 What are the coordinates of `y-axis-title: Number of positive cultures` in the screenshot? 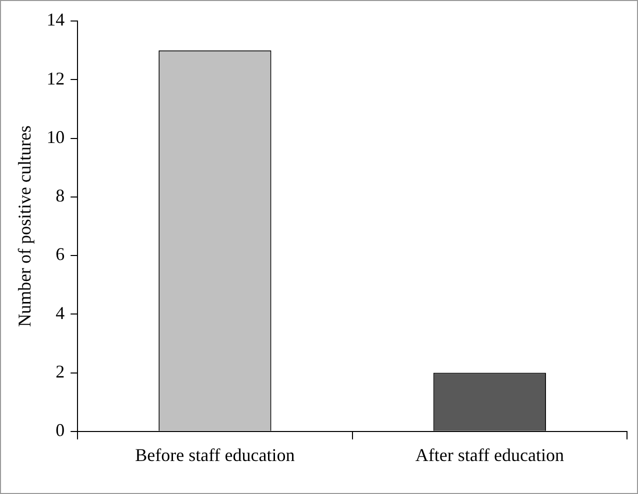 It's located at (24, 226).